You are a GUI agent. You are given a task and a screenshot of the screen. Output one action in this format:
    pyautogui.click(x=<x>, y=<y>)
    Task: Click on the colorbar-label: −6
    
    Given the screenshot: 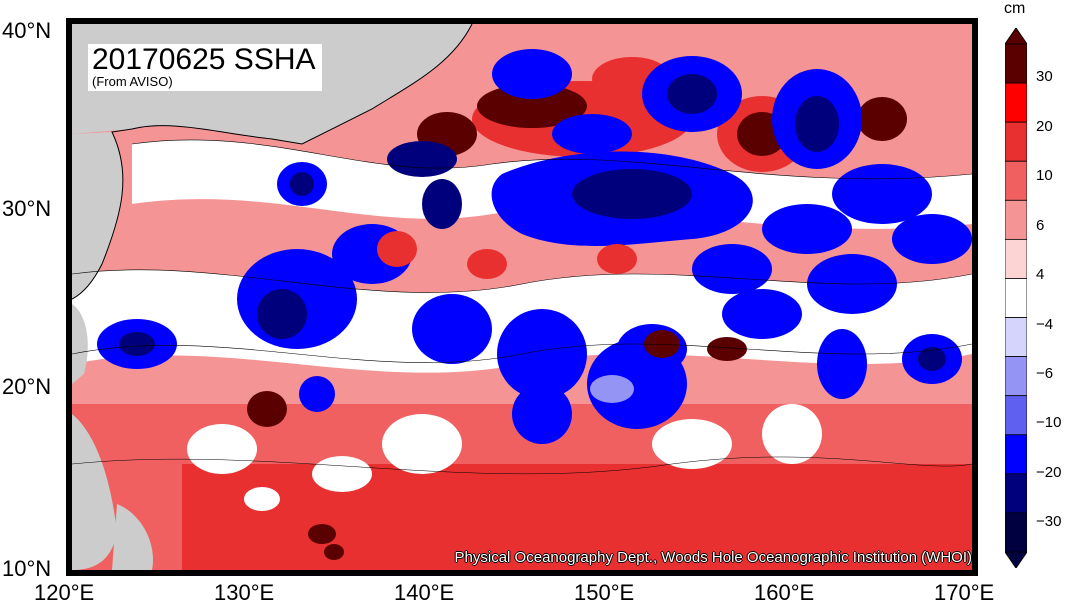 What is the action you would take?
    pyautogui.click(x=1045, y=373)
    